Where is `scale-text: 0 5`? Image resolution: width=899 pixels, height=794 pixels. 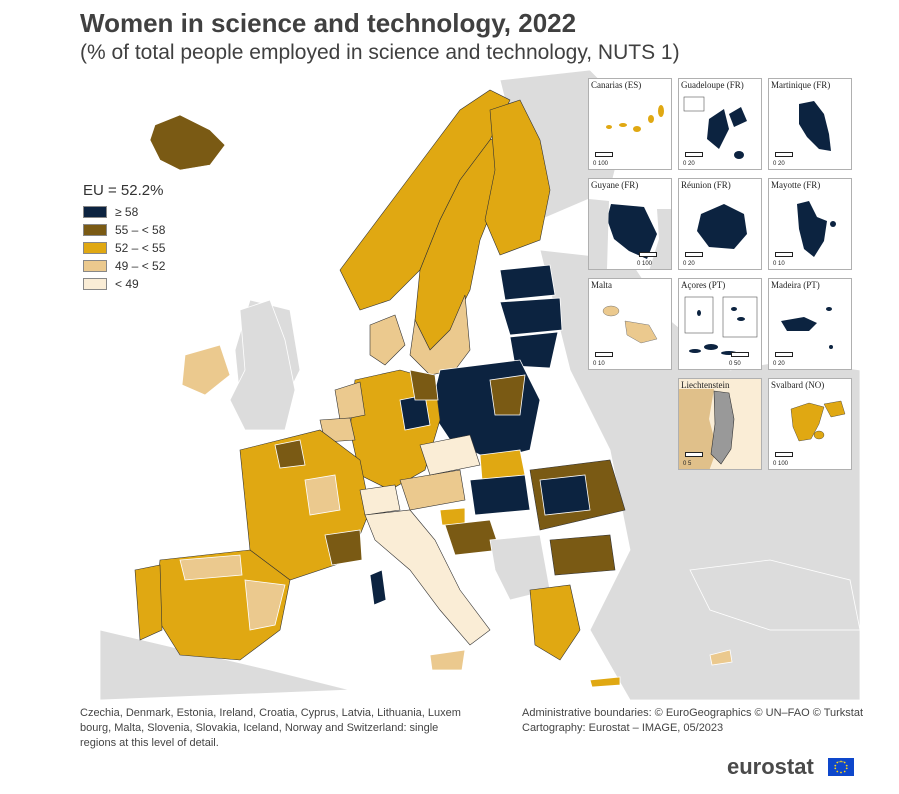
scale-text: 0 5 is located at coordinates (687, 464).